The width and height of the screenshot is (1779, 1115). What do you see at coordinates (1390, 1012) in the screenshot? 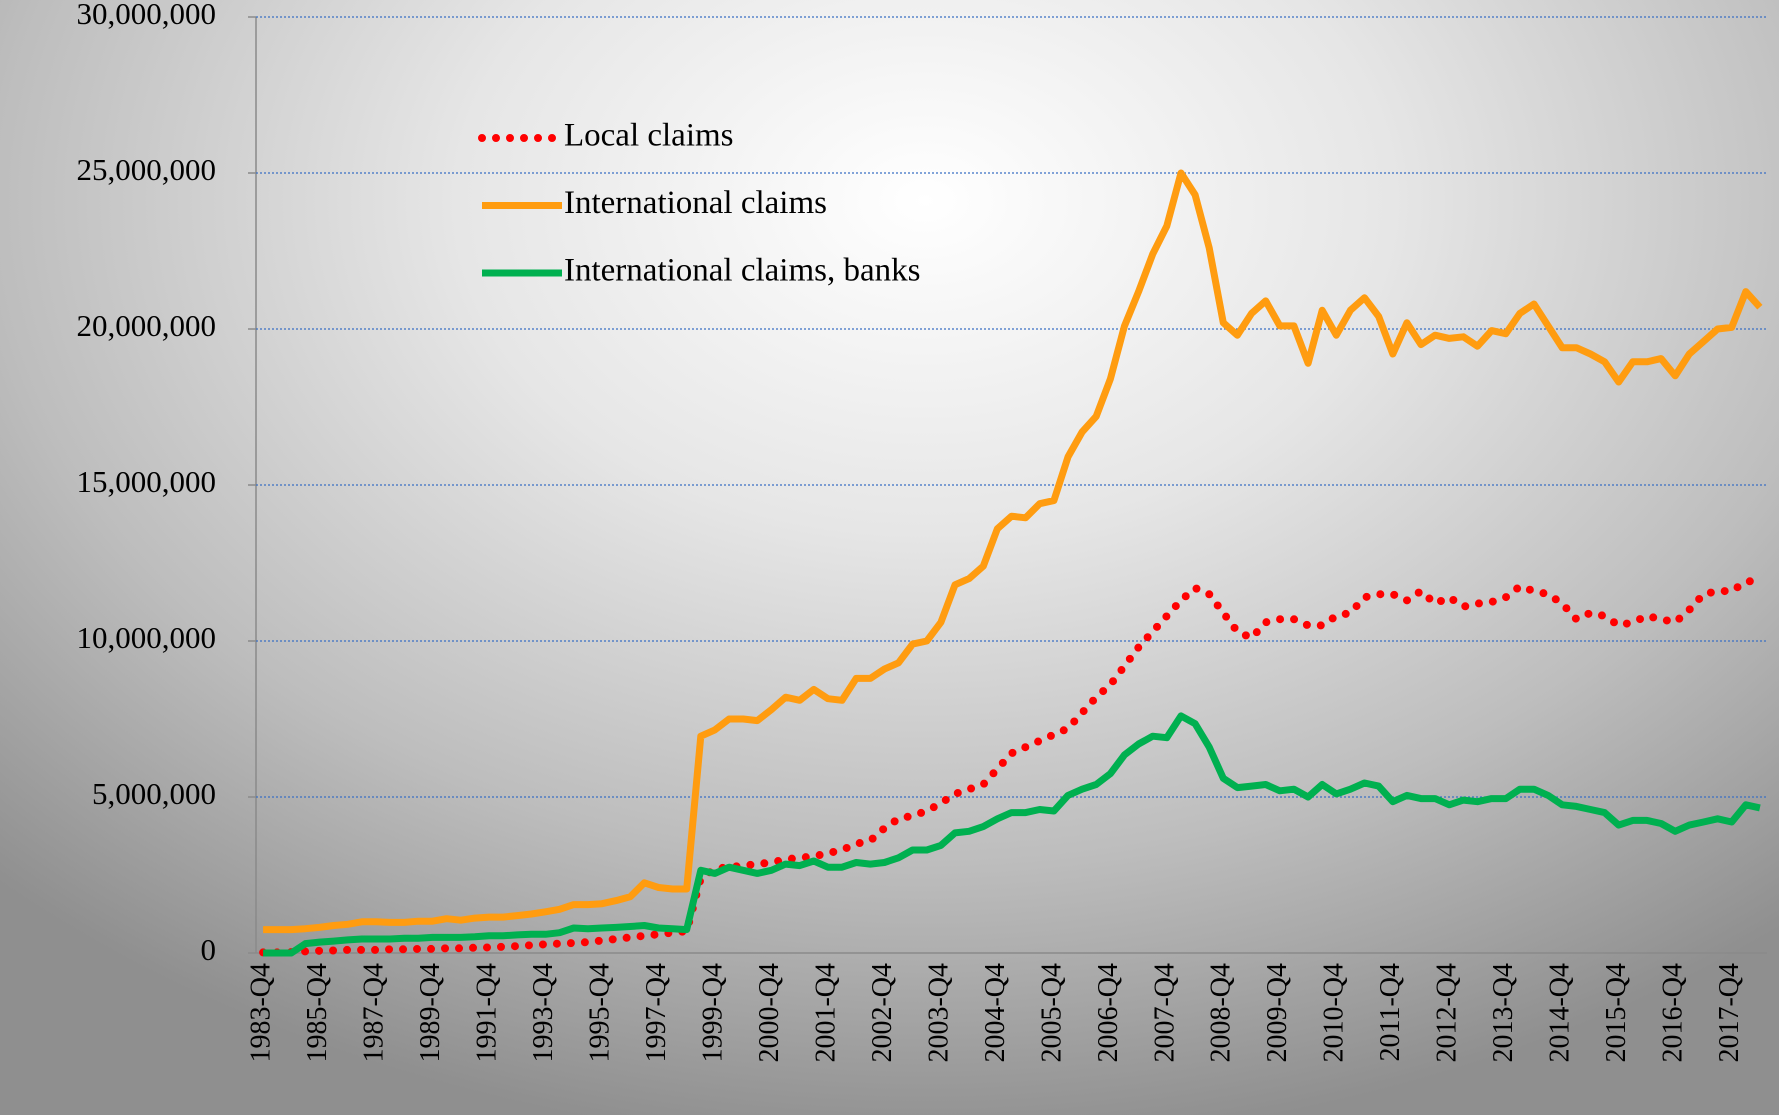
I see `x-tick-label: 2011-Q4` at bounding box center [1390, 1012].